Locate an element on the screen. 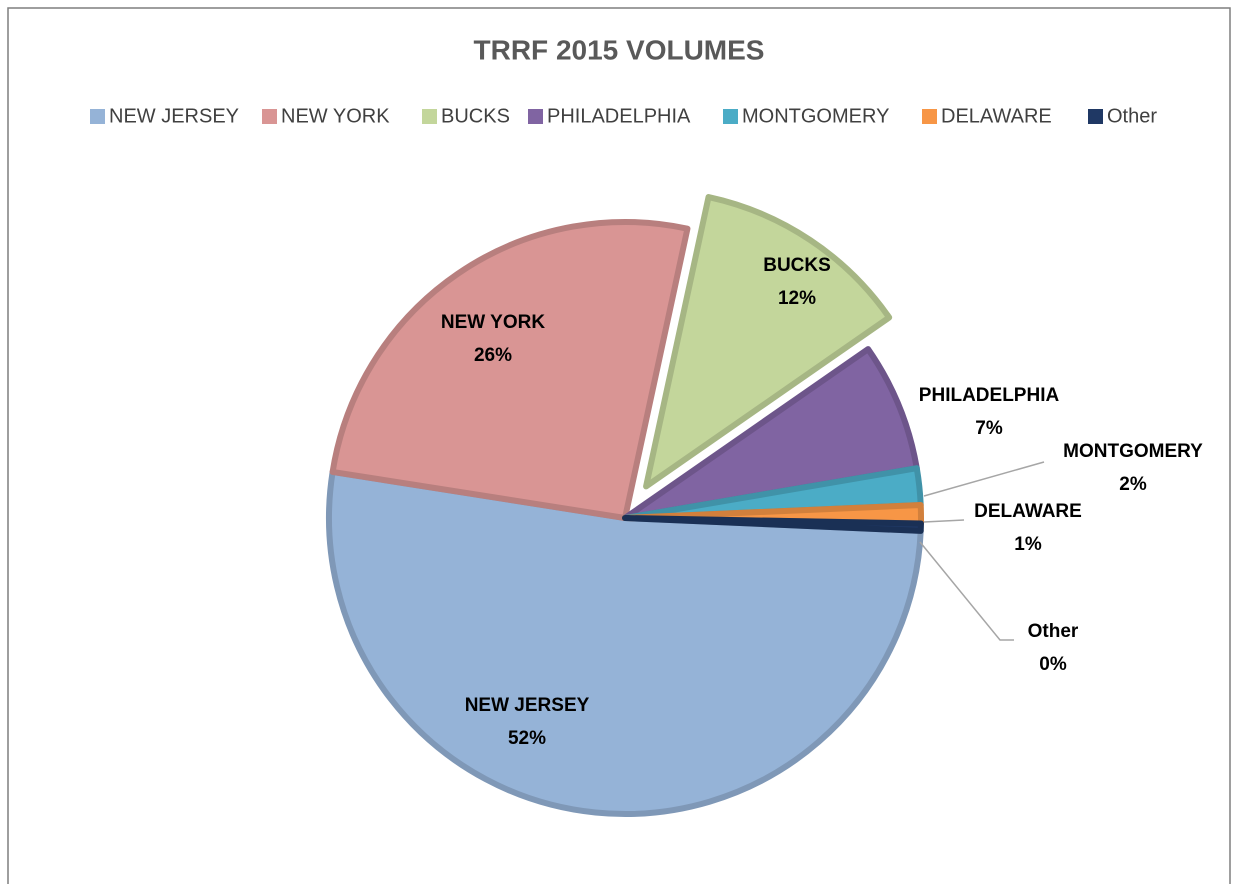 The width and height of the screenshot is (1238, 884). legend-label: NEW YORK is located at coordinates (335, 116).